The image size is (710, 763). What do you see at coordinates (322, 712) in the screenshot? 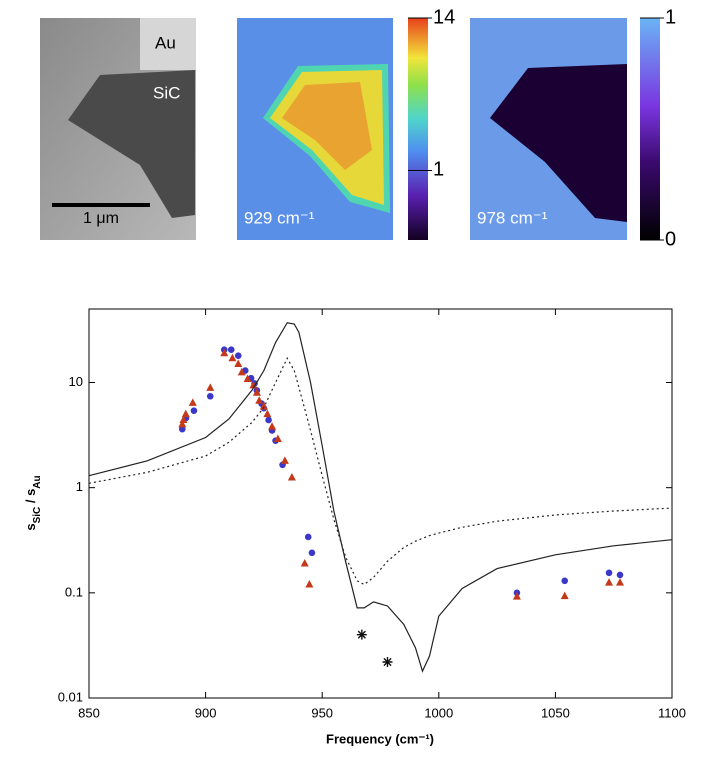
I see `x-tick-label: 950` at bounding box center [322, 712].